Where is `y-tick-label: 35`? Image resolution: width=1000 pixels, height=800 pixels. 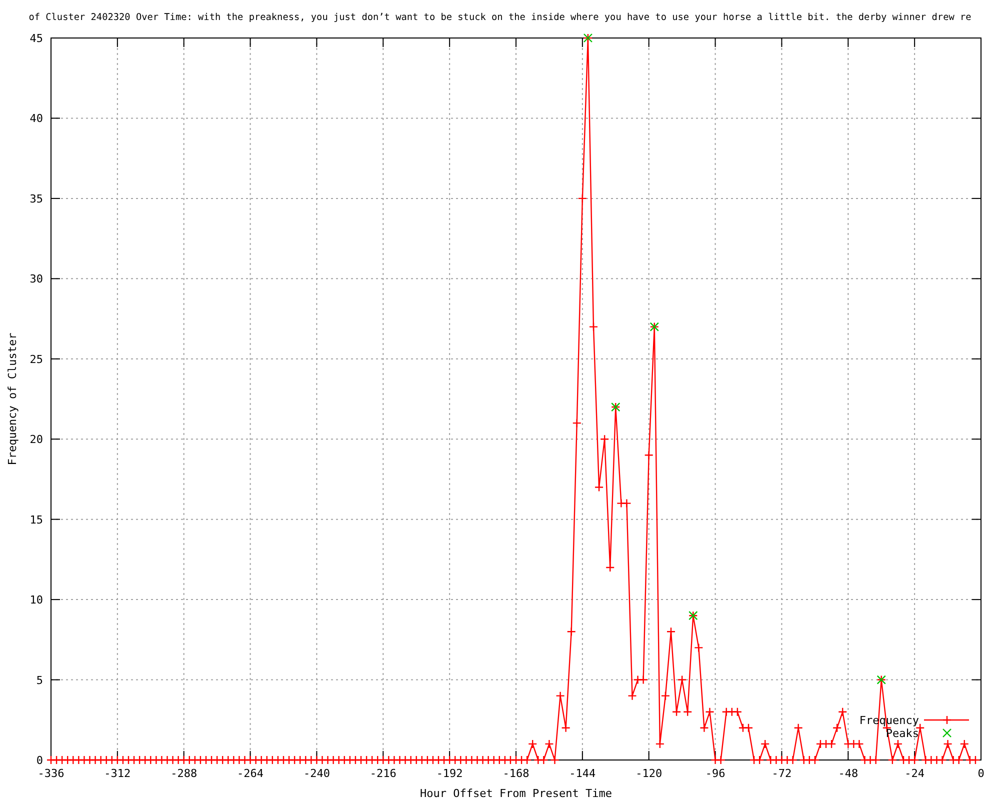
y-tick-label: 35 is located at coordinates (36, 199).